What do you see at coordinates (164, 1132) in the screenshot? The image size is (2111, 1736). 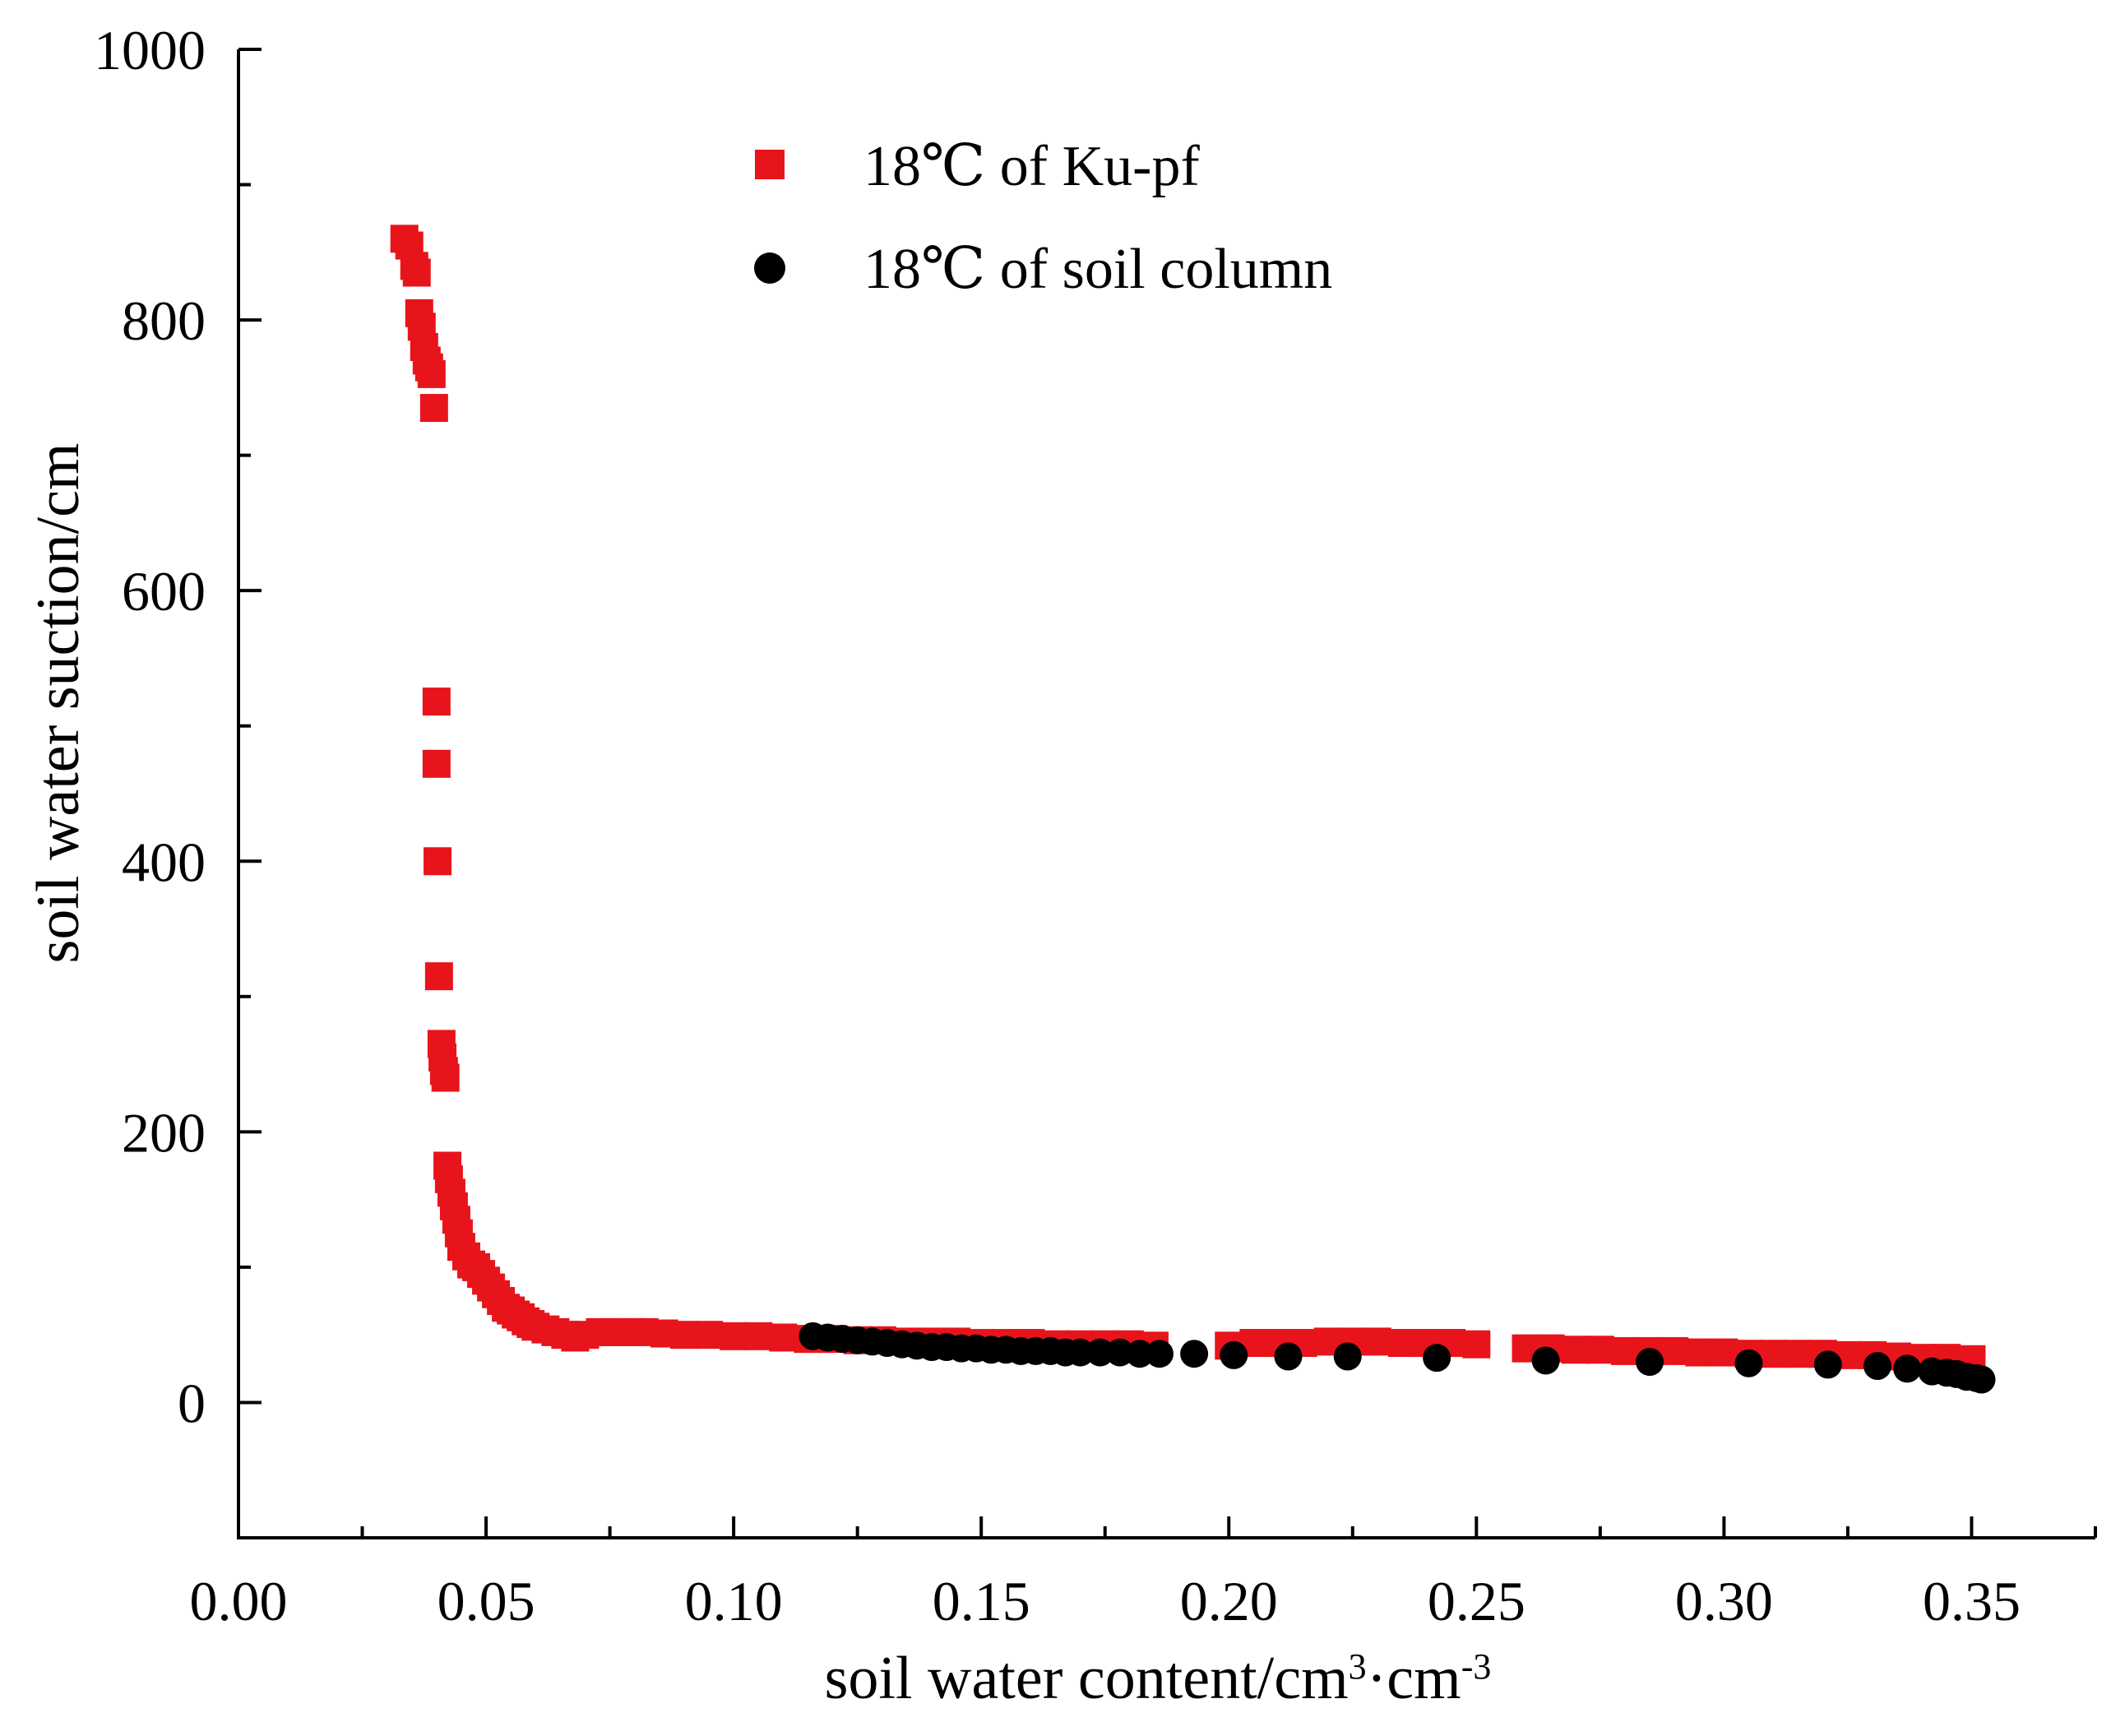 I see `y-tick-label: 200` at bounding box center [164, 1132].